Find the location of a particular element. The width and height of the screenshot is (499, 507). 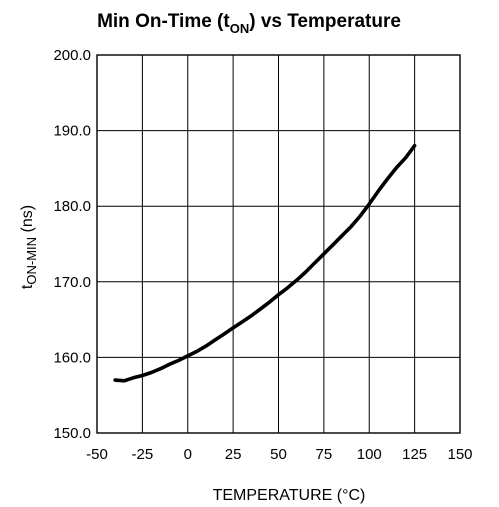

y-axis-label-suffix: (ns) is located at coordinates (27, 221).